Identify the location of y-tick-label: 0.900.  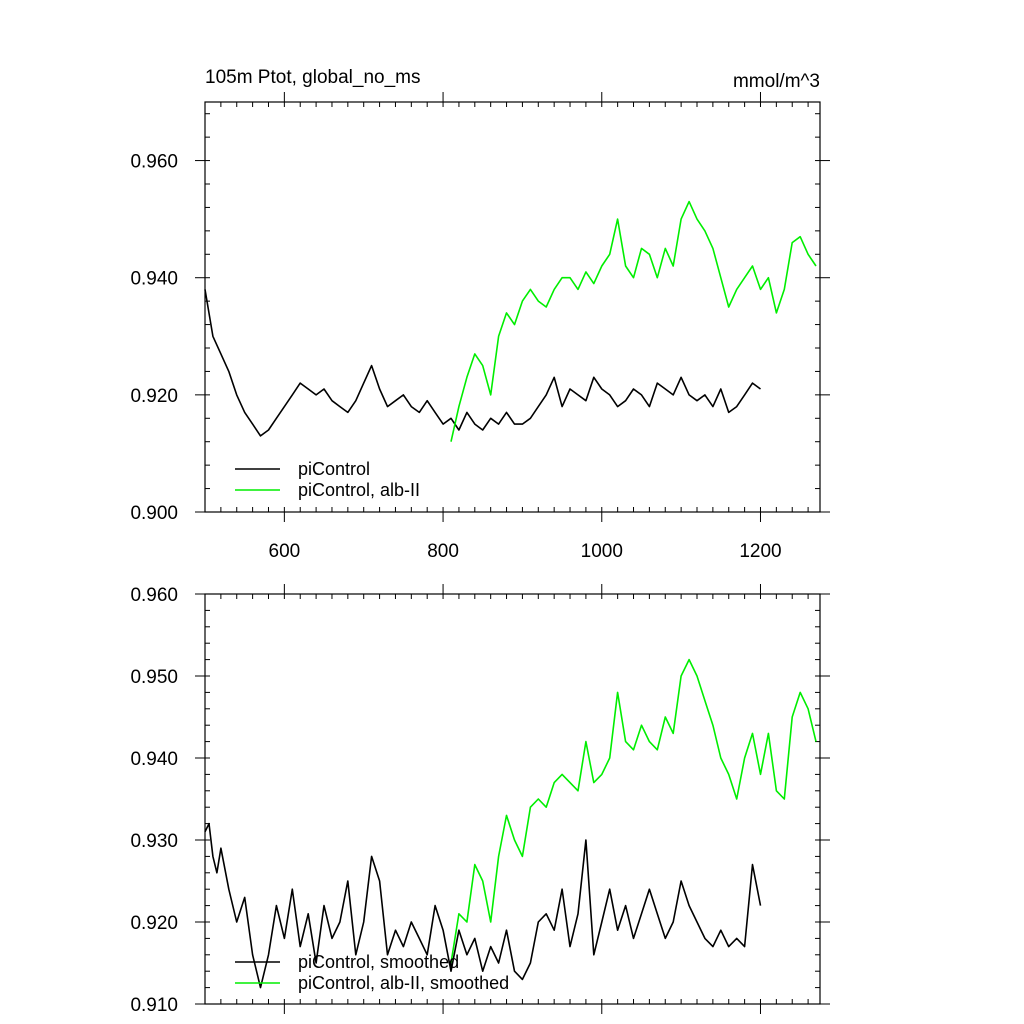
(154, 513).